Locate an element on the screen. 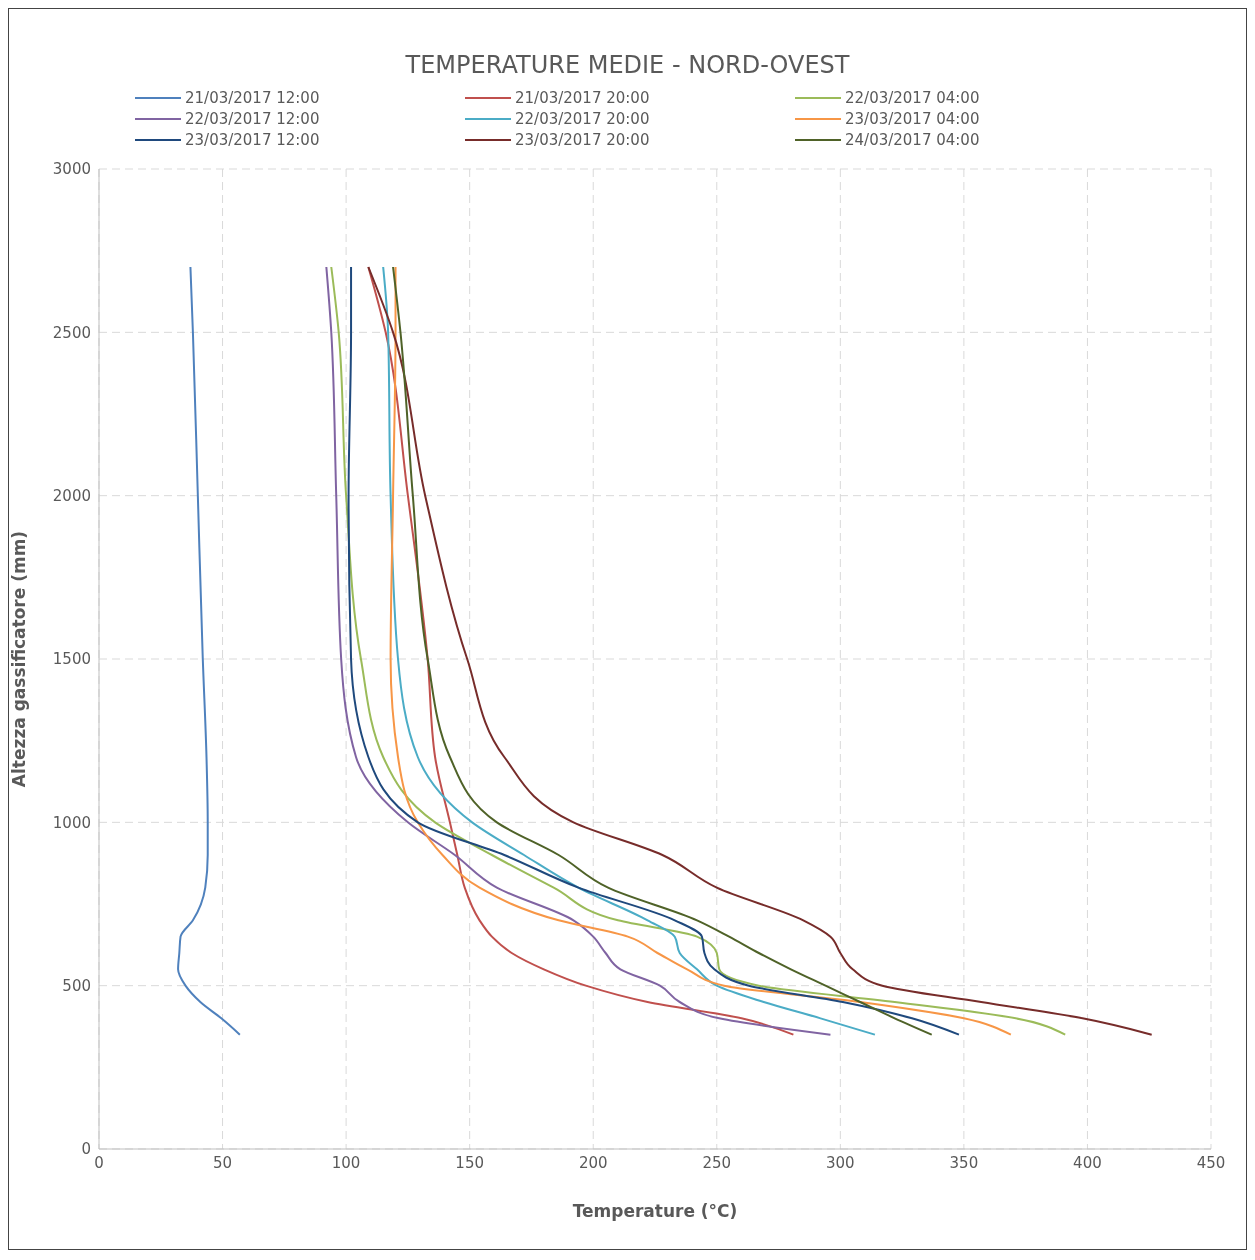  x-axis-title: Temperature (°C) is located at coordinates (655, 1211).